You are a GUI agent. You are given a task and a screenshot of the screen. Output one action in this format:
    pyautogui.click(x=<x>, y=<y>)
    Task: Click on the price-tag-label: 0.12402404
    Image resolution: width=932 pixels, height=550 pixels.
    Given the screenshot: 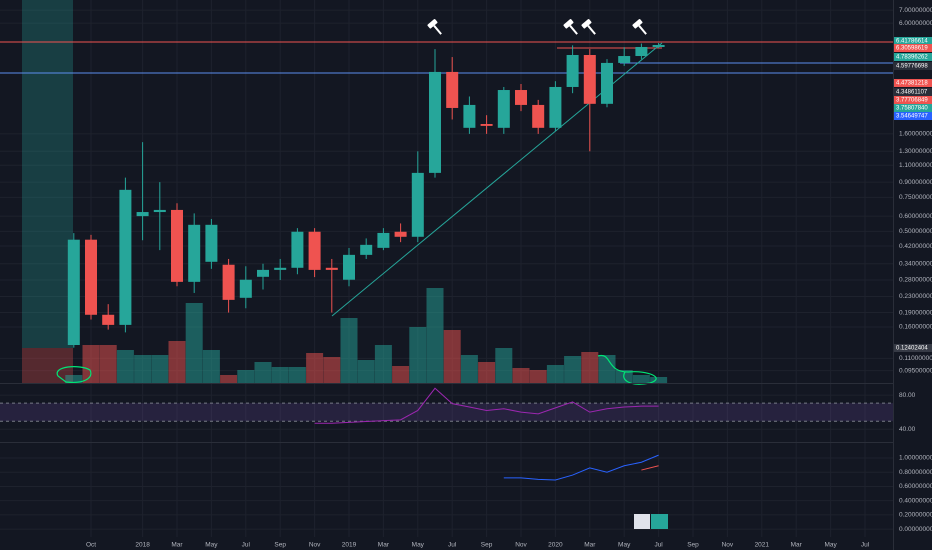 What is the action you would take?
    pyautogui.click(x=912, y=349)
    